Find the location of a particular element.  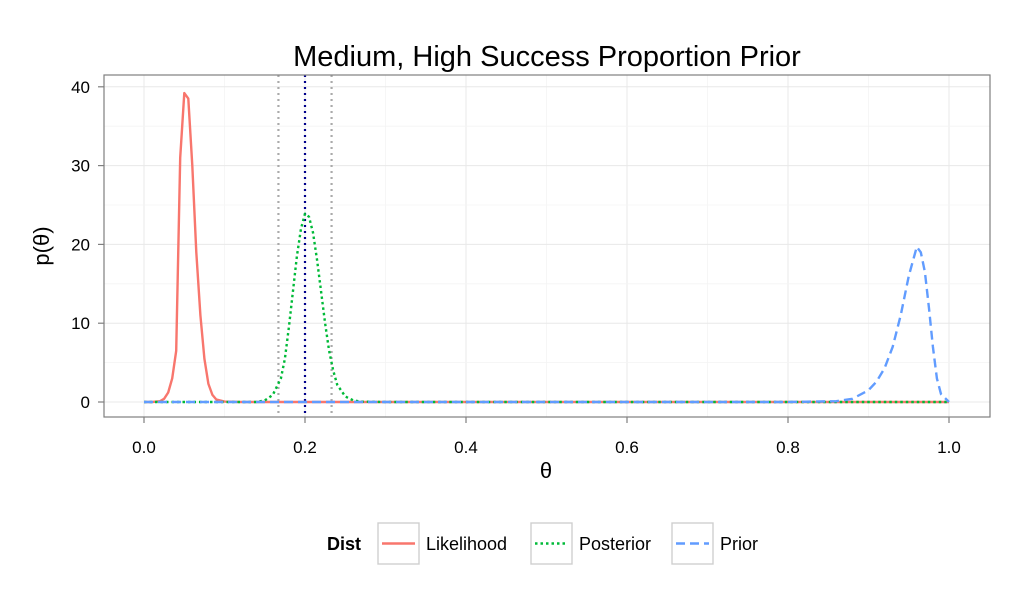

x-tick-label: 0.8 is located at coordinates (788, 447).